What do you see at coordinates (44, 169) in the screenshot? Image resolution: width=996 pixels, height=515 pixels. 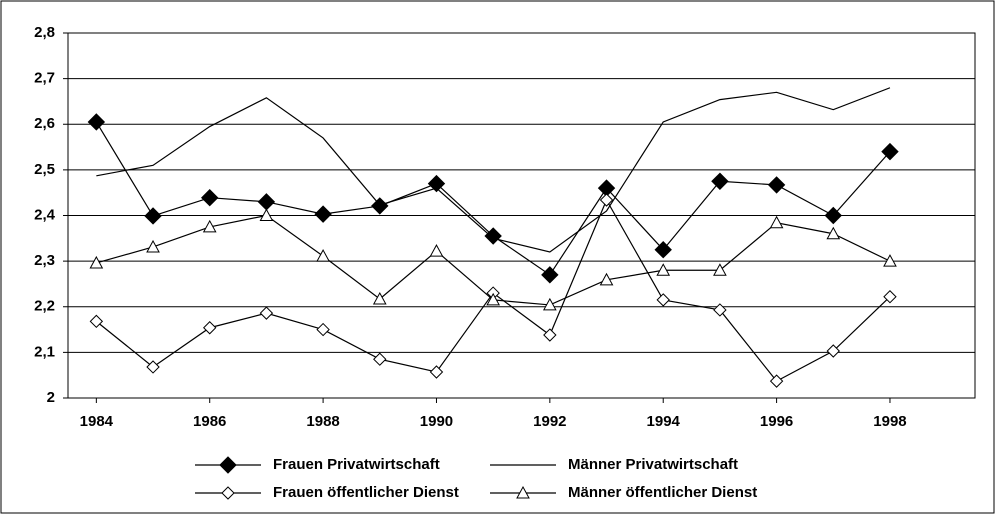 I see `y-tick-label: 2,5` at bounding box center [44, 169].